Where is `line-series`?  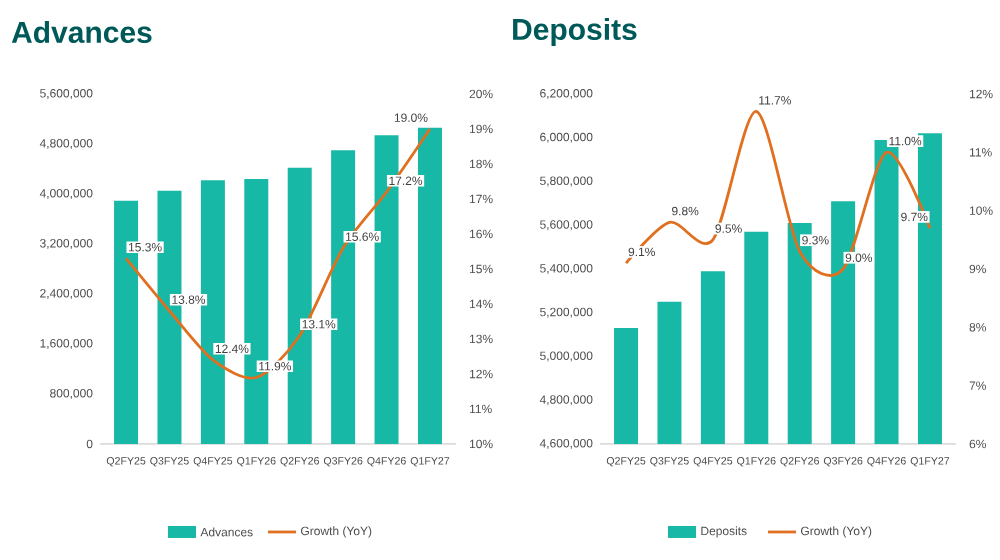 line-series is located at coordinates (278, 253).